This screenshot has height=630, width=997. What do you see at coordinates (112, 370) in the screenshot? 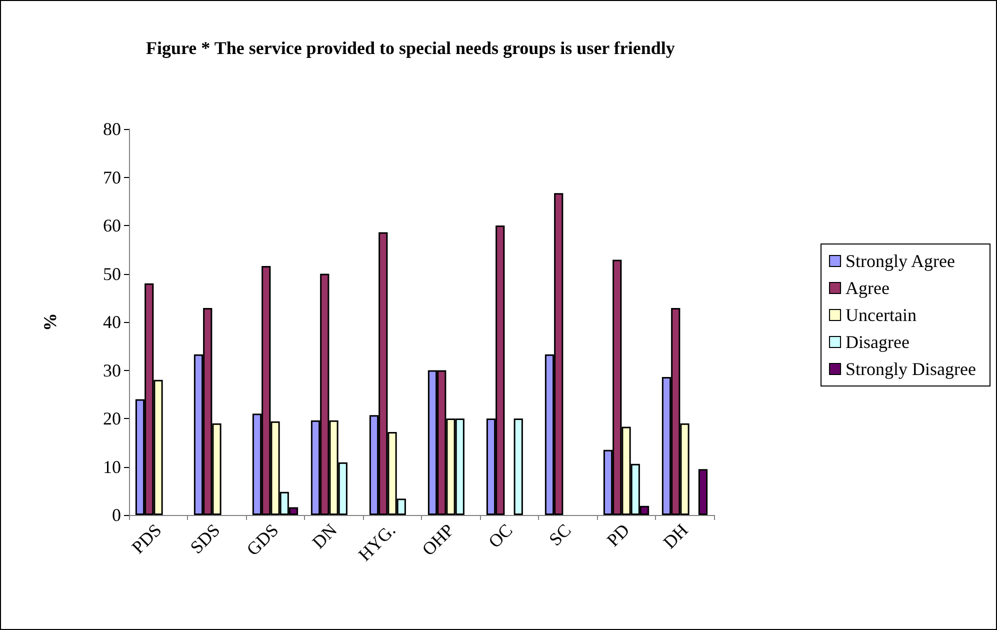
I see `y-tick-label: 30` at bounding box center [112, 370].